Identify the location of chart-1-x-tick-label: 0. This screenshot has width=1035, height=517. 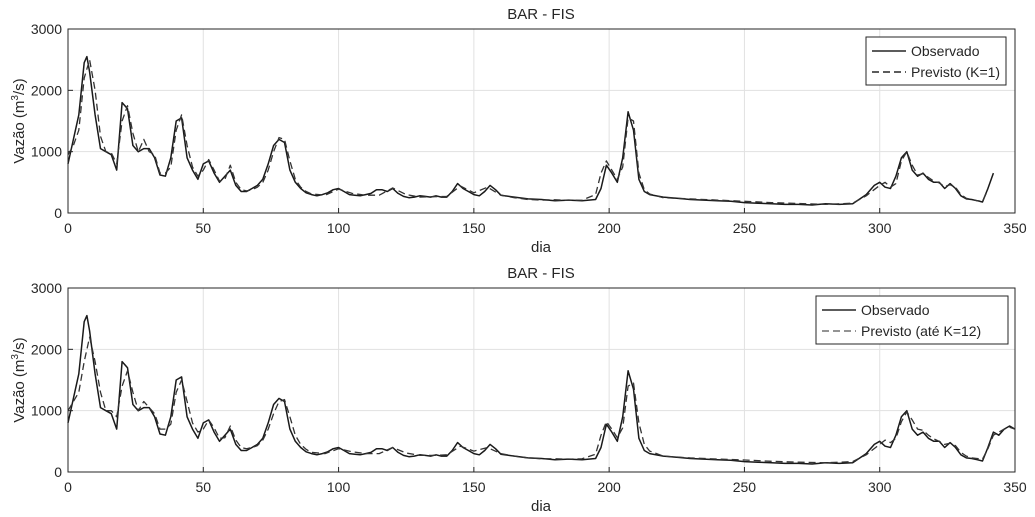
(68, 228).